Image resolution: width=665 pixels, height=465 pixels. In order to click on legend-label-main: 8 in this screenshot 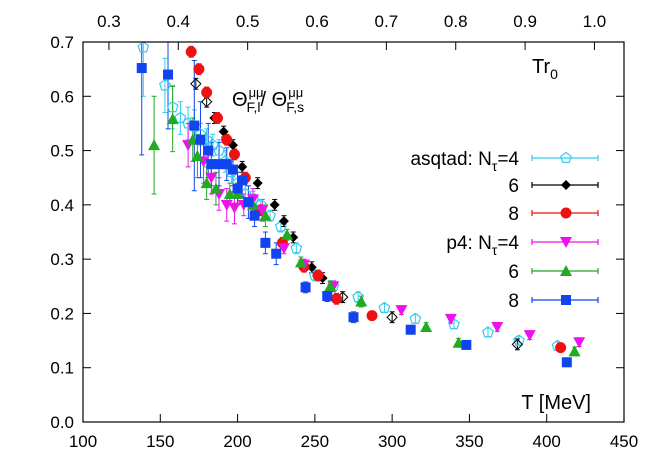, I will do `click(513, 214)`.